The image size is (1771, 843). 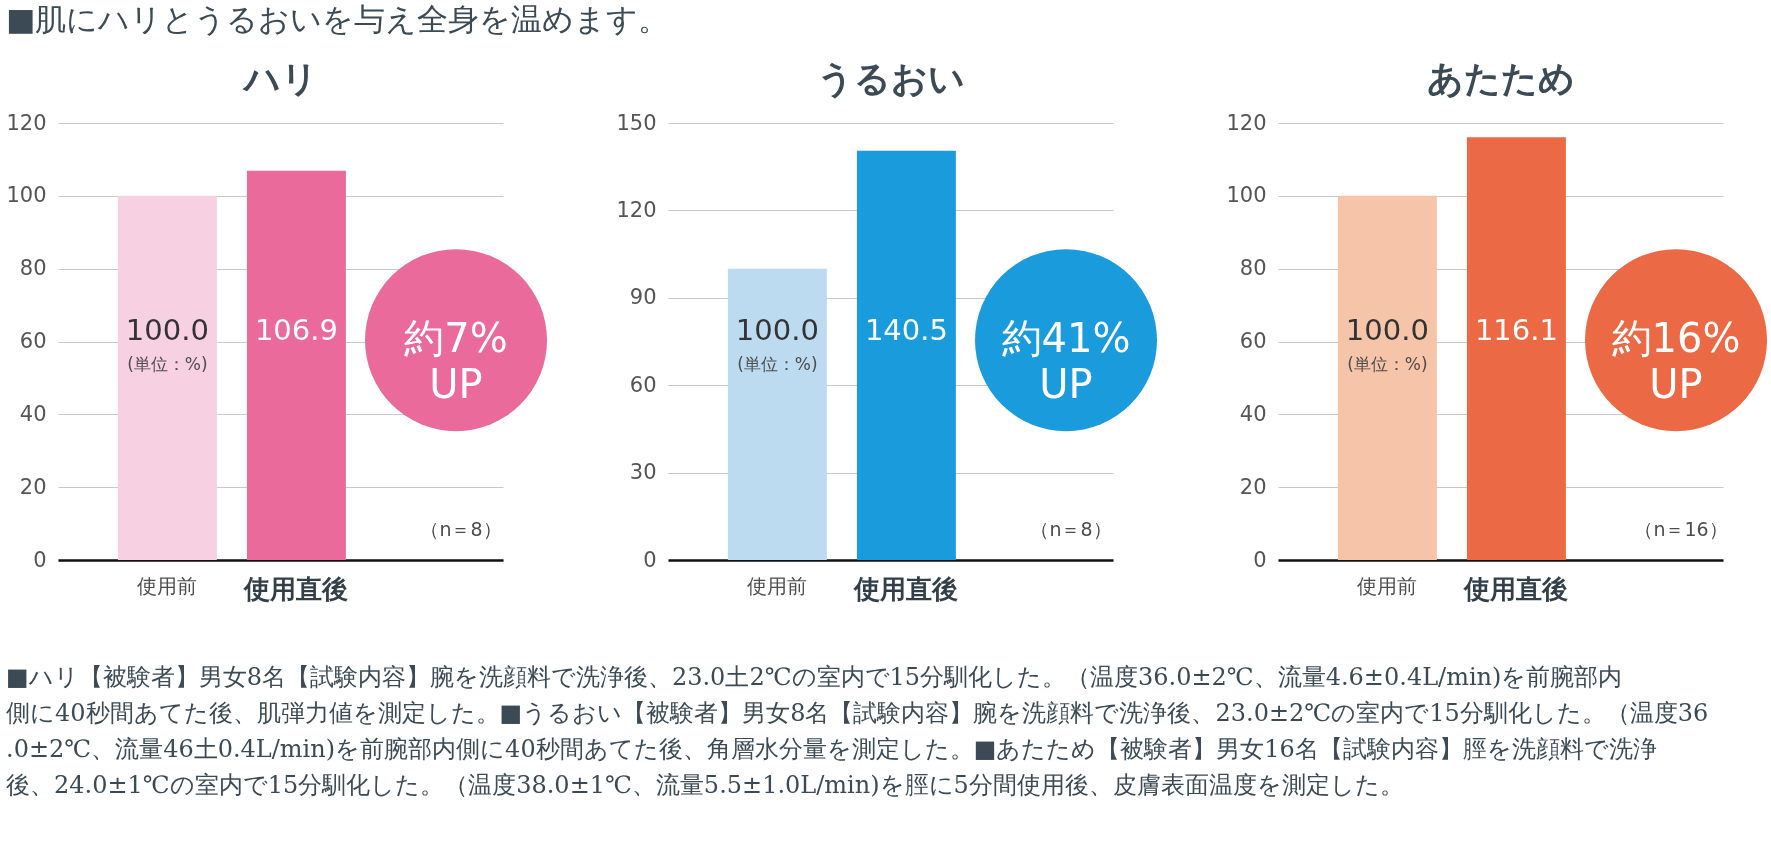 I want to click on y-tick-label: 30, so click(x=643, y=472).